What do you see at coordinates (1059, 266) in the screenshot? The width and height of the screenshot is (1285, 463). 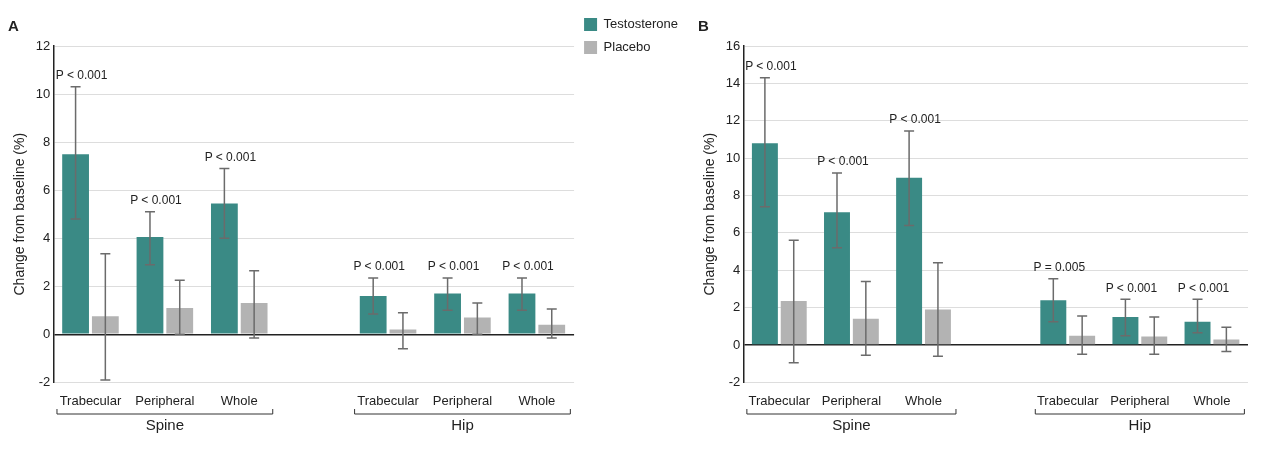 I see `annotation: P = 0.005` at bounding box center [1059, 266].